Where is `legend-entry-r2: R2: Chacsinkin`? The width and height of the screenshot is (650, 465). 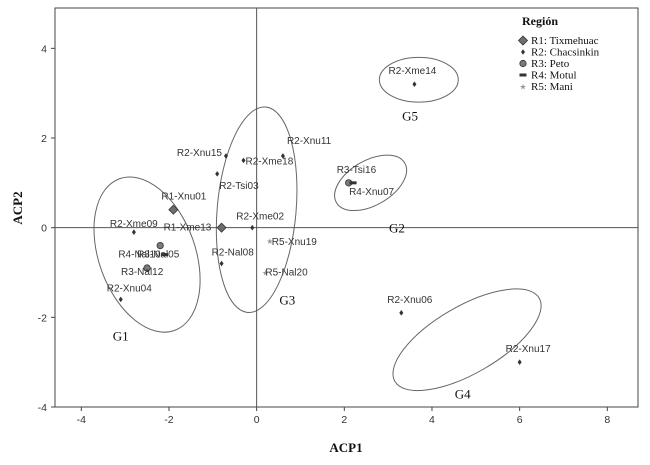 legend-entry-r2: R2: Chacsinkin is located at coordinates (565, 53).